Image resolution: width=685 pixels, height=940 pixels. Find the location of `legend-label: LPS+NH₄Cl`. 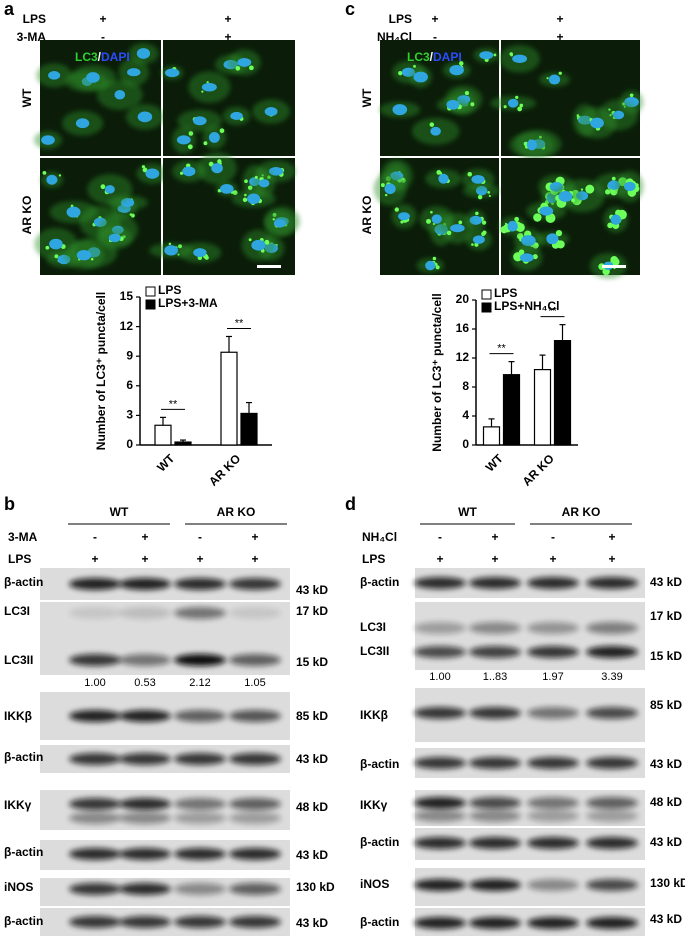

legend-label: LPS+NH₄Cl is located at coordinates (526, 306).